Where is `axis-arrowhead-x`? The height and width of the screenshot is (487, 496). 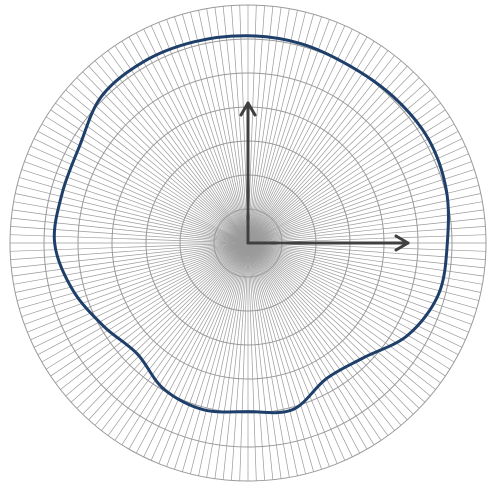
axis-arrowhead-x is located at coordinates (402, 243).